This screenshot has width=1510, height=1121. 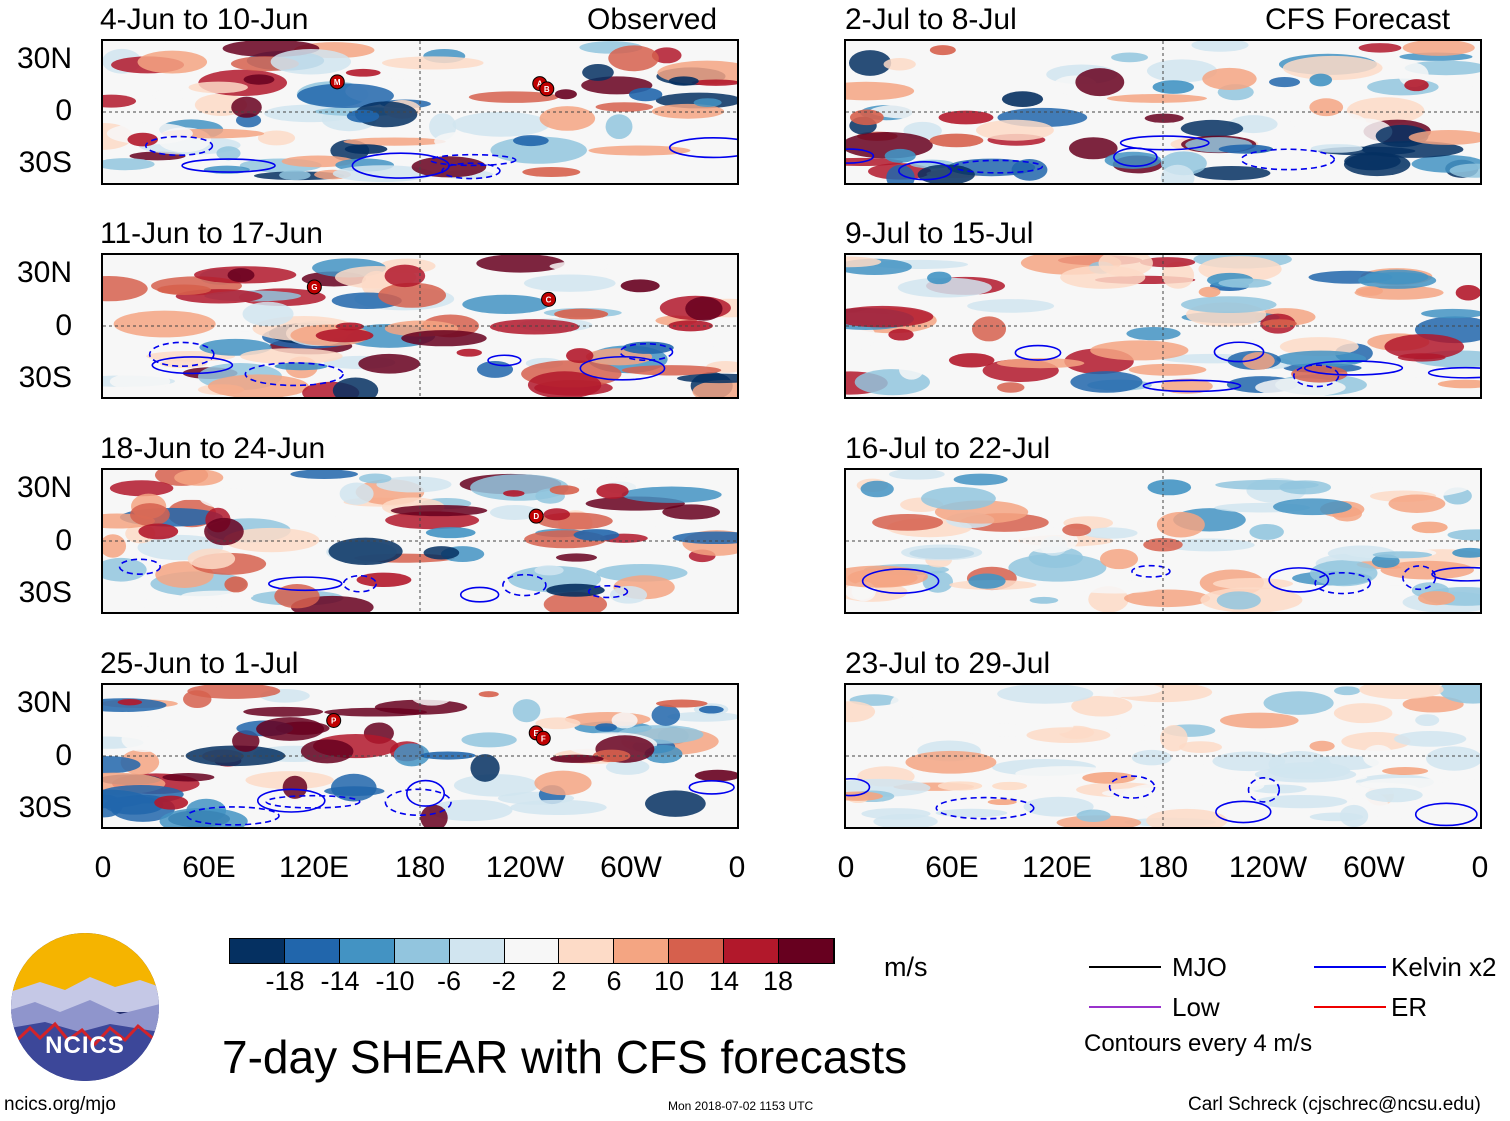 I want to click on xtick-fcst-180: 180, so click(x=1163, y=867).